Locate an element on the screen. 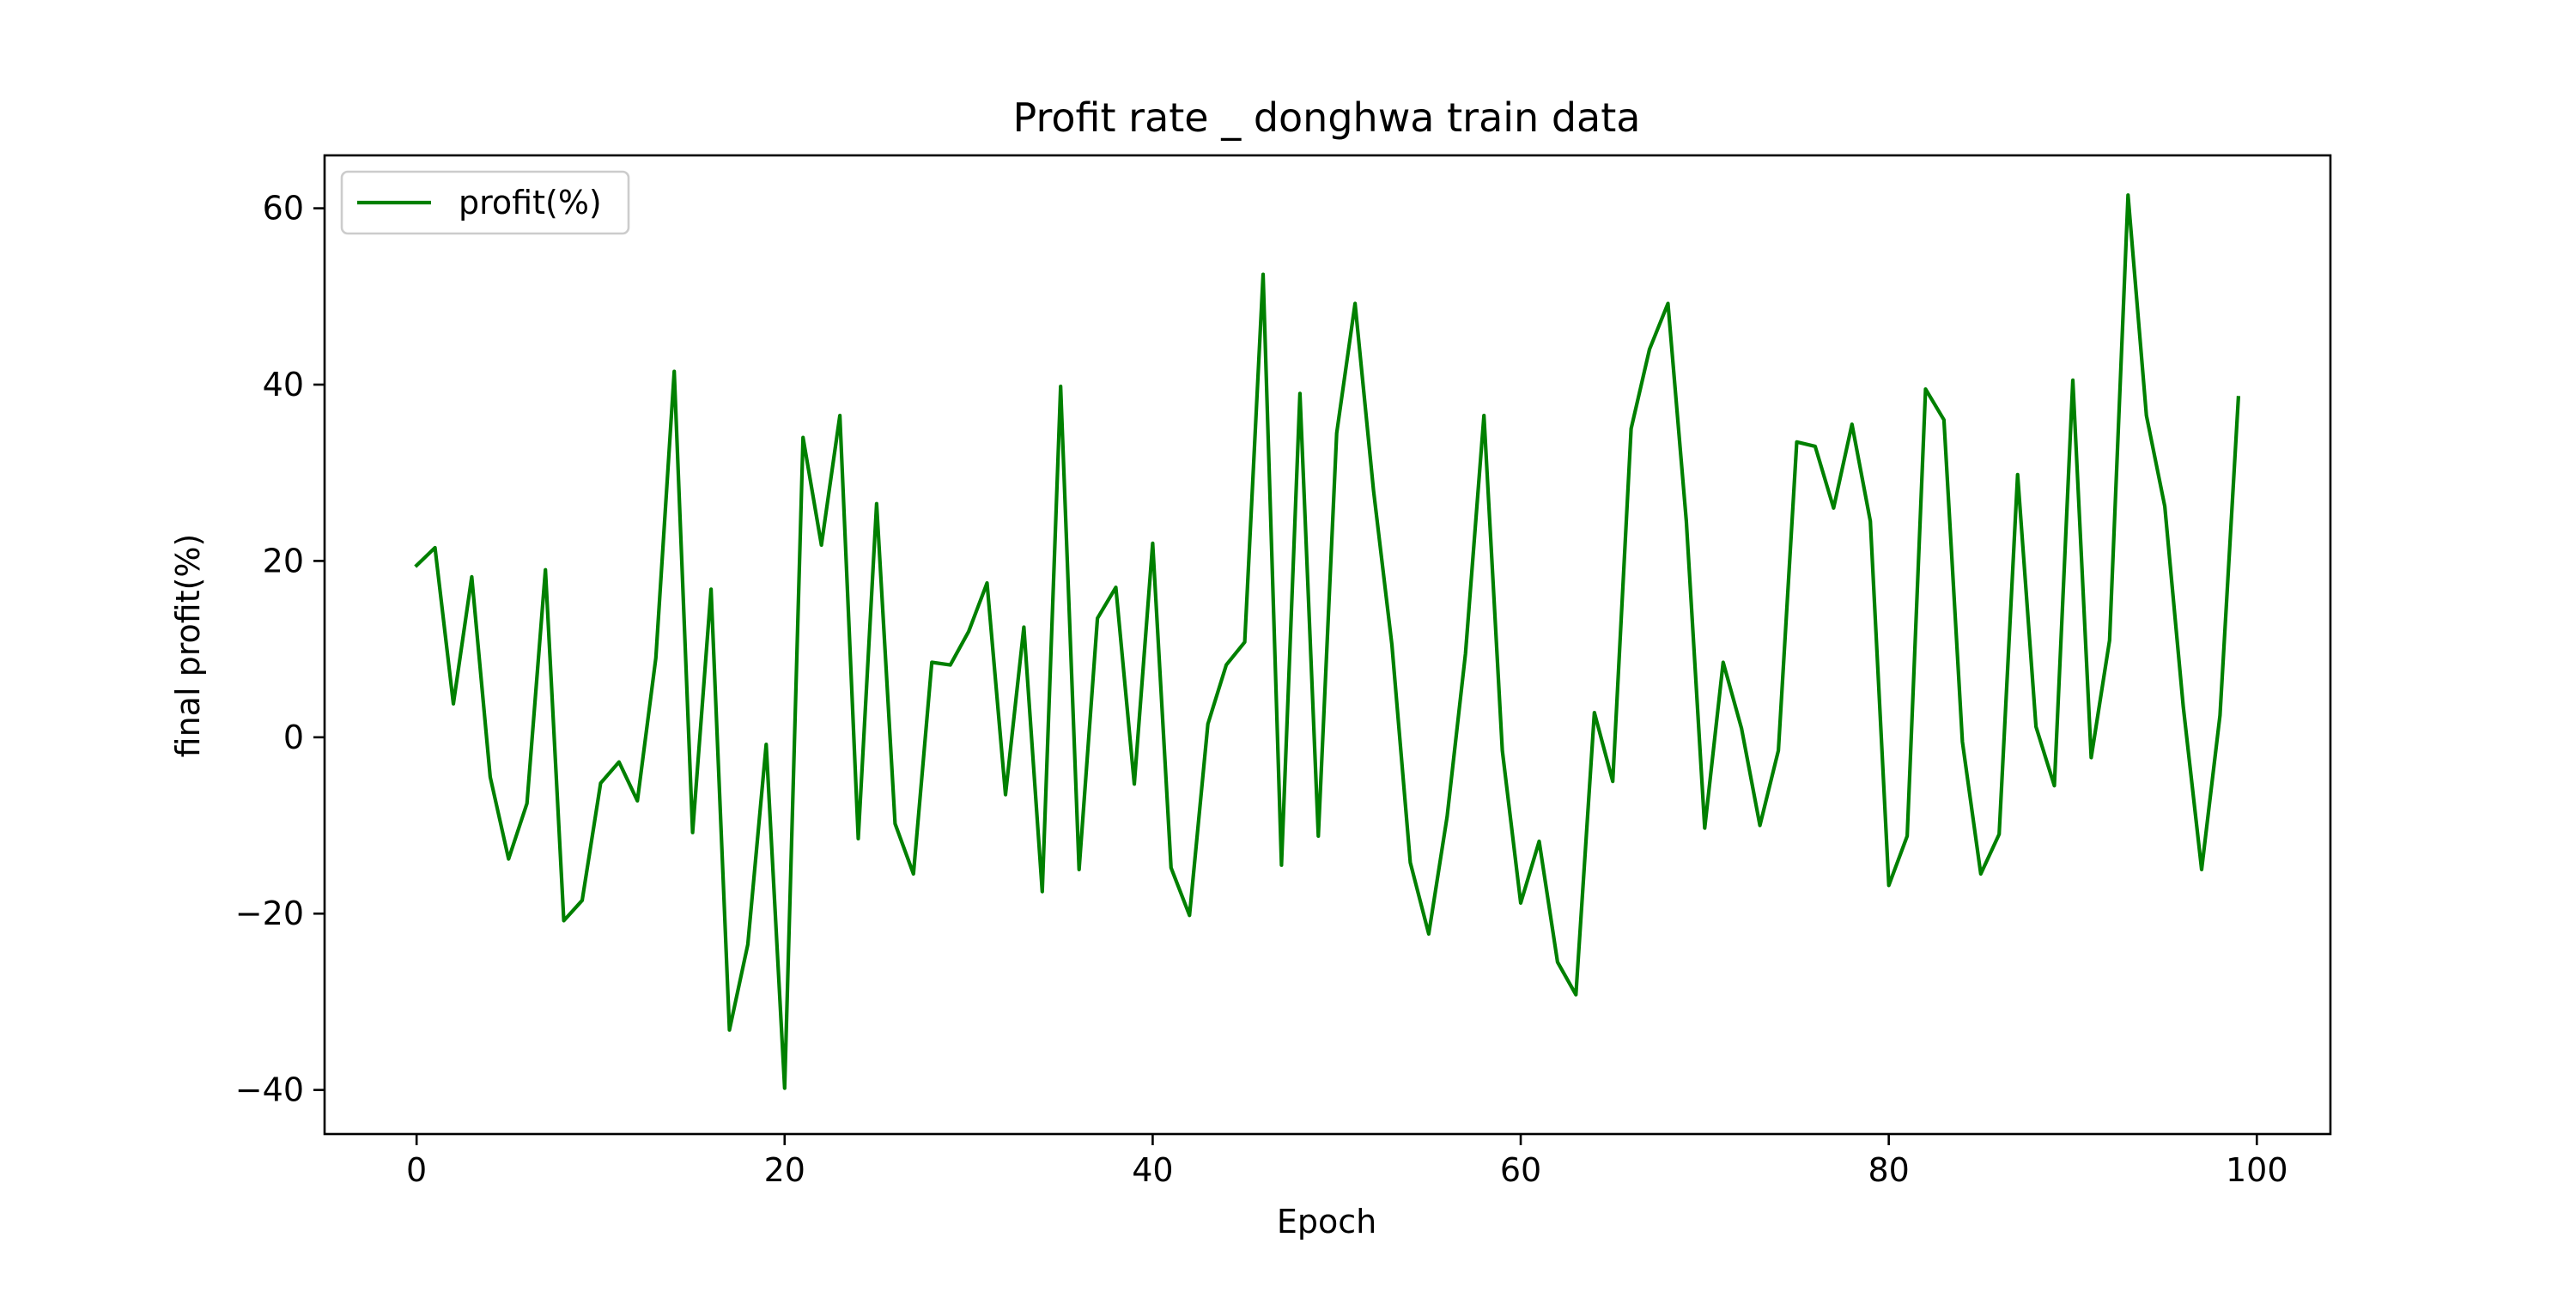  x-tick-label: 40 is located at coordinates (1152, 1170).